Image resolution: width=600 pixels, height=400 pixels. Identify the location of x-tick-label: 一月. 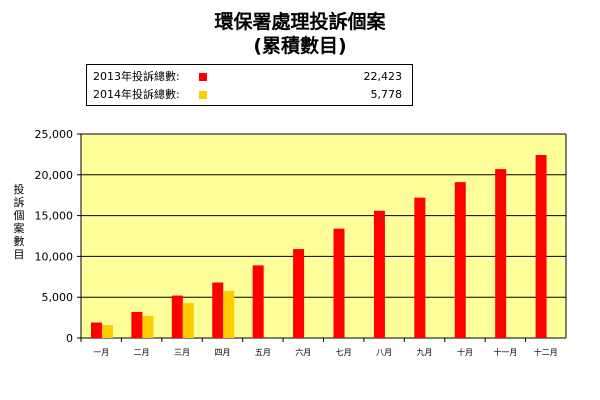
(101, 352).